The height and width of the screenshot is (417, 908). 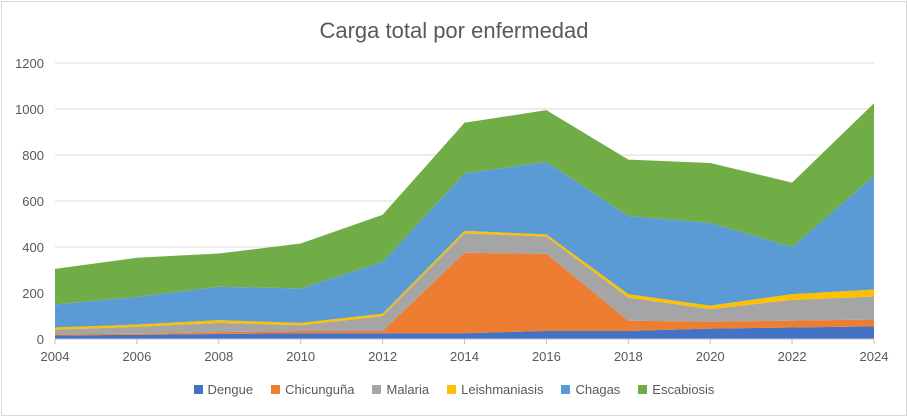 What do you see at coordinates (40, 339) in the screenshot?
I see `y-tick-label: 0` at bounding box center [40, 339].